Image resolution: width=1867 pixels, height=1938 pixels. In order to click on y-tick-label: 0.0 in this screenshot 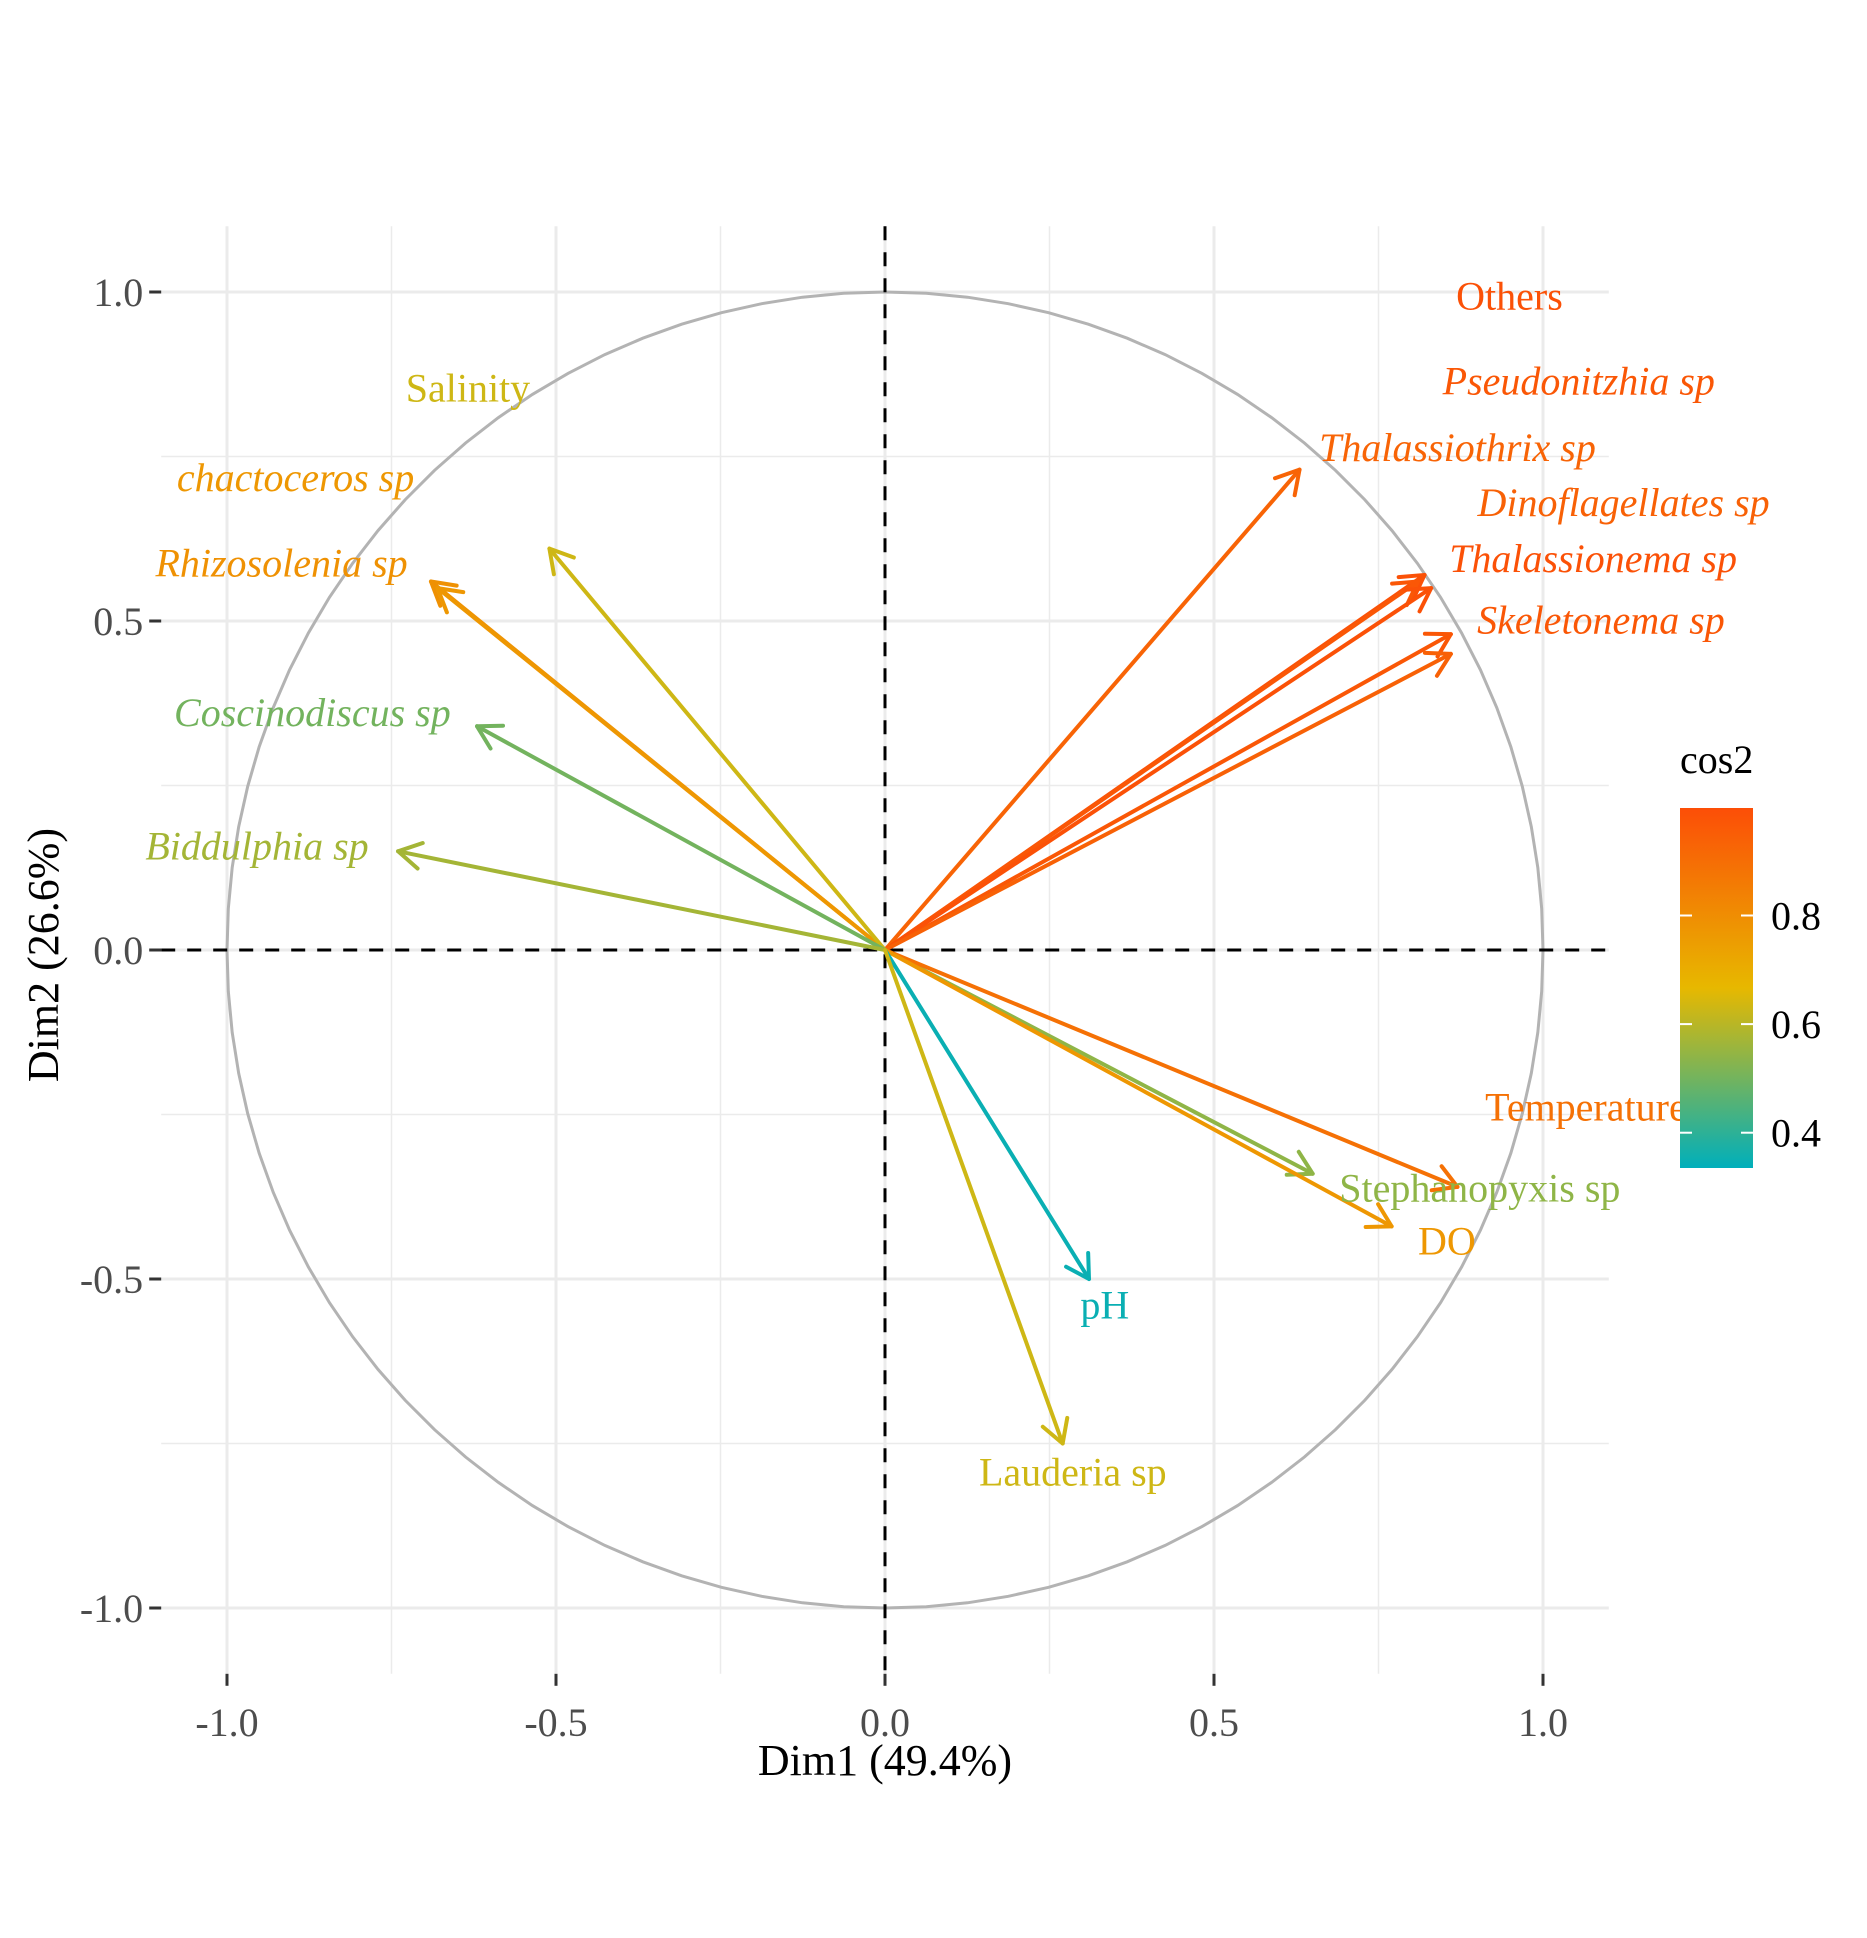, I will do `click(118, 950)`.